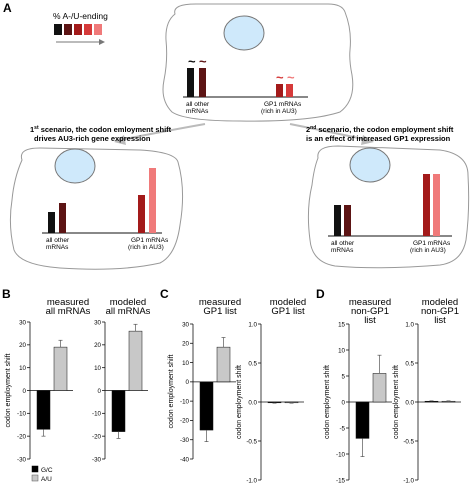  What do you see at coordinates (185, 459) in the screenshot?
I see `y-tick-label: -40` at bounding box center [185, 459].